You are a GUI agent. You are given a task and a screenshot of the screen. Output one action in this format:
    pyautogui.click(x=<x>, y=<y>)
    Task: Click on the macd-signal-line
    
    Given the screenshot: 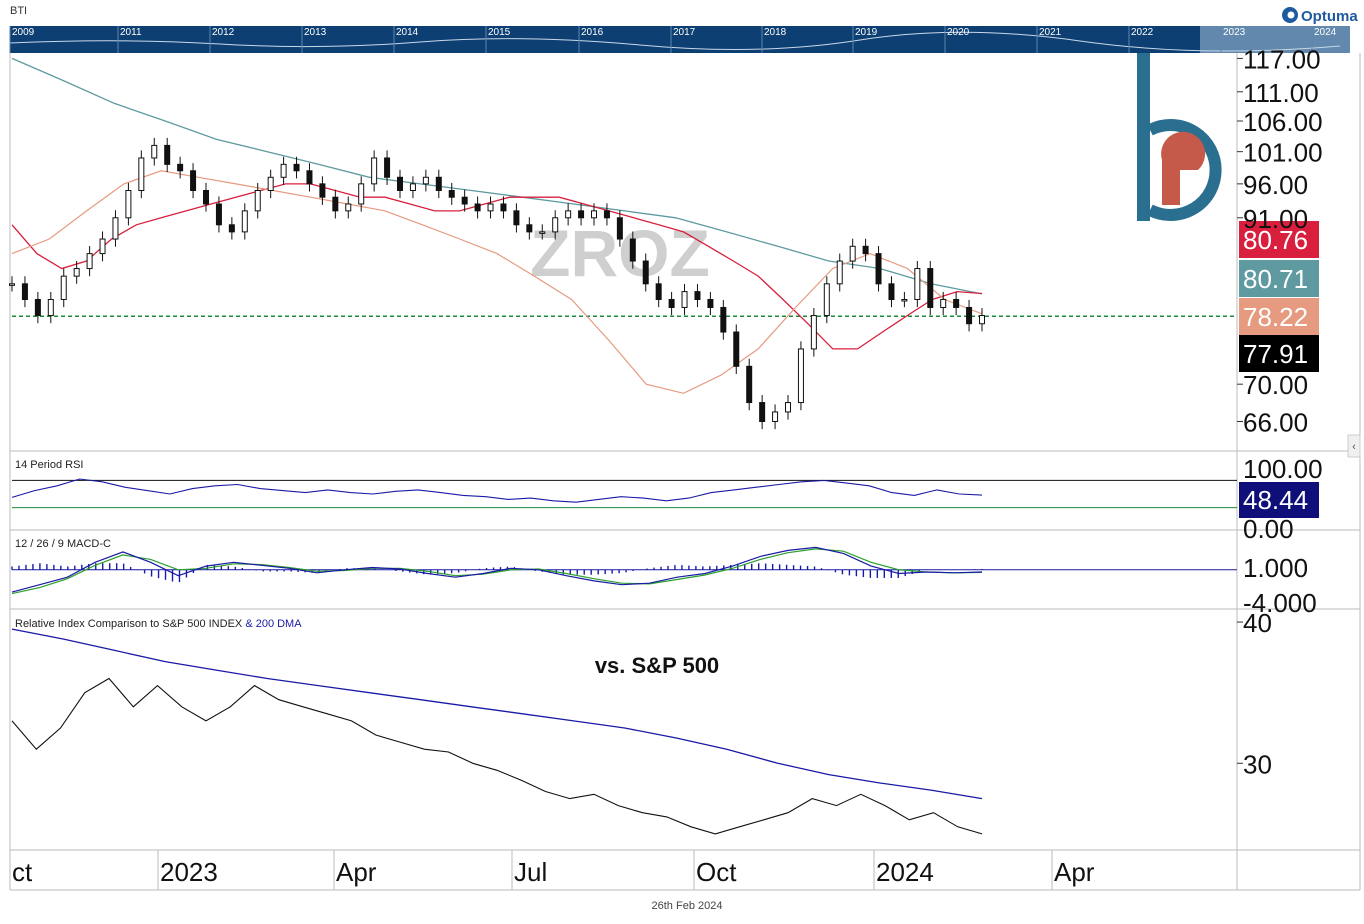 What is the action you would take?
    pyautogui.click(x=497, y=571)
    